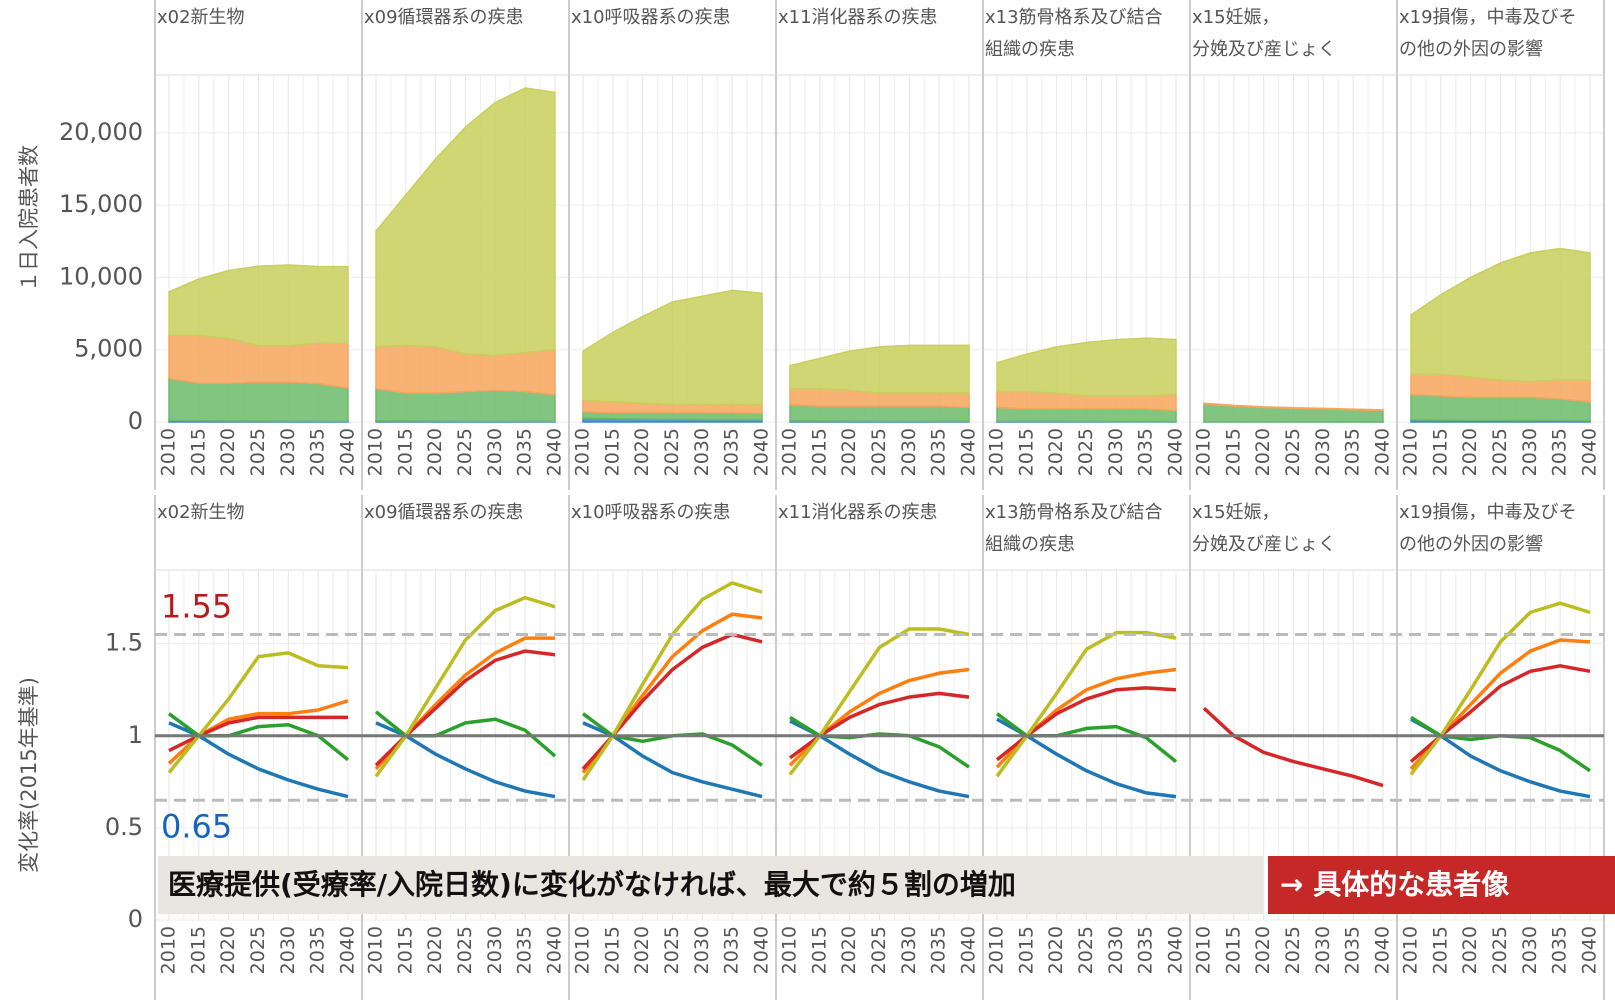 The width and height of the screenshot is (1615, 1008). What do you see at coordinates (29, 218) in the screenshot?
I see `y-axis-title: １日入院患者数` at bounding box center [29, 218].